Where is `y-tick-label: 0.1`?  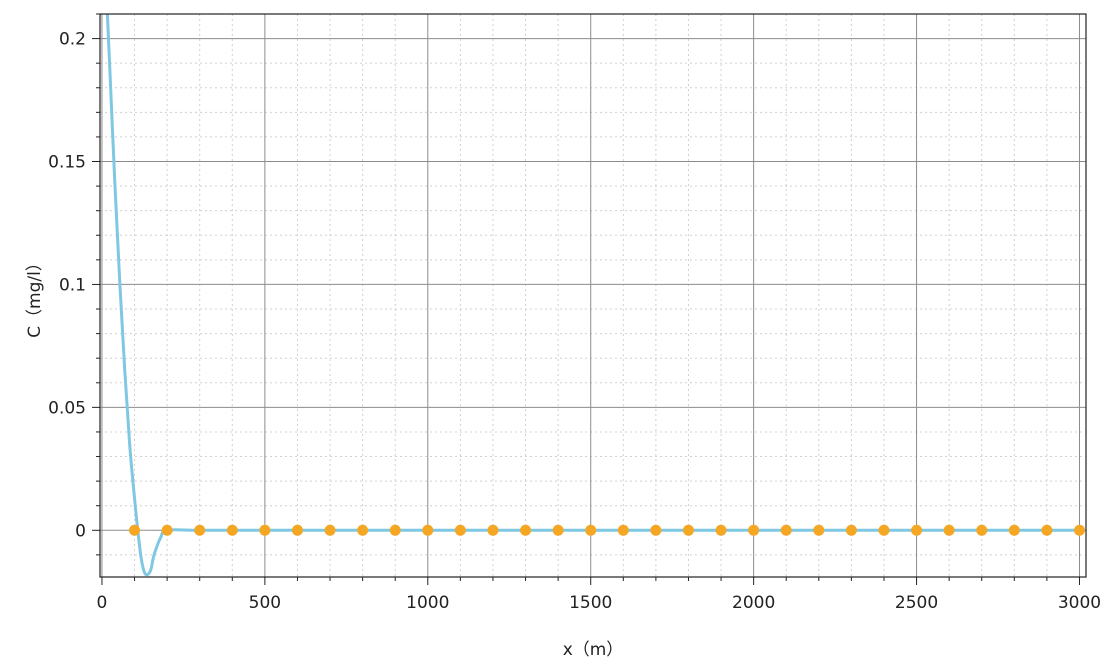 y-tick-label: 0.1 is located at coordinates (72, 285).